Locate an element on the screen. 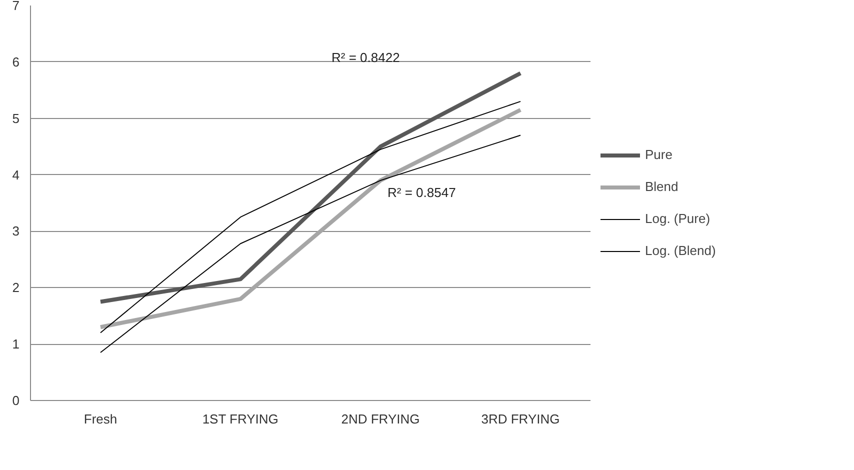  annotation: R² = 0.8422 is located at coordinates (366, 57).